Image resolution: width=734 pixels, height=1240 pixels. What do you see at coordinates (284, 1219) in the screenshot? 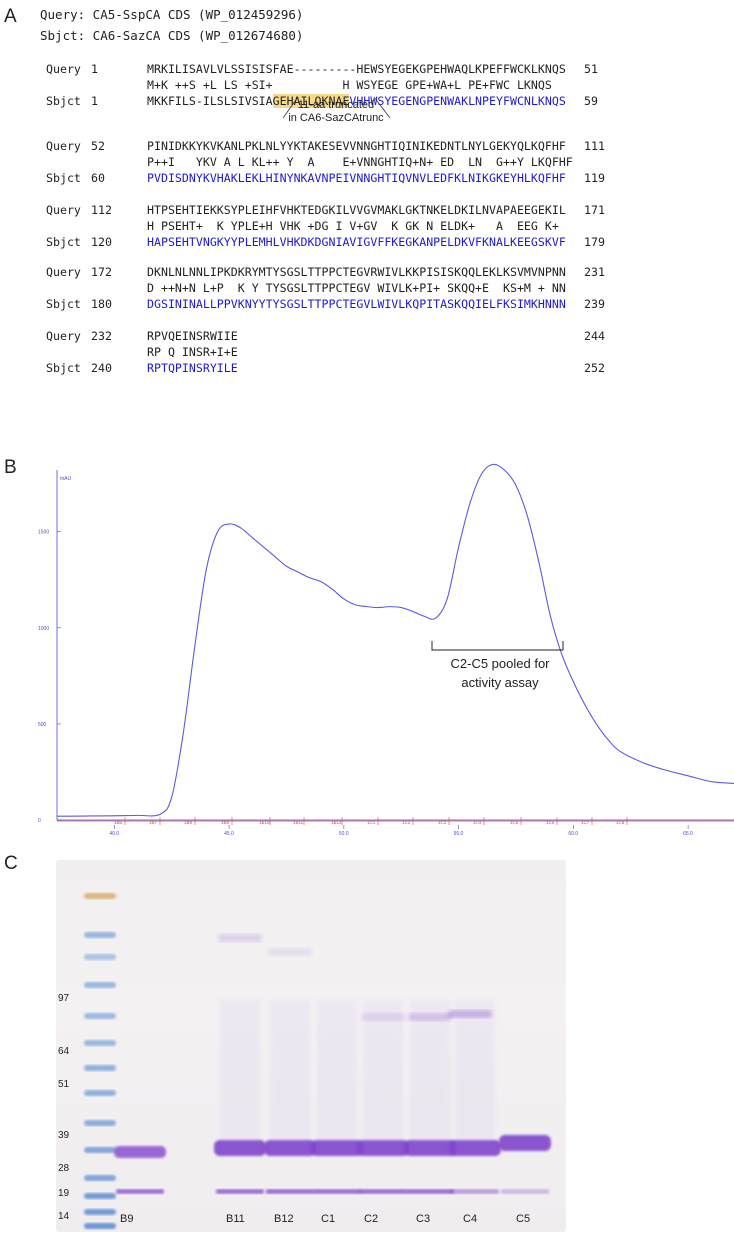
I see `lane-label: B12` at bounding box center [284, 1219].